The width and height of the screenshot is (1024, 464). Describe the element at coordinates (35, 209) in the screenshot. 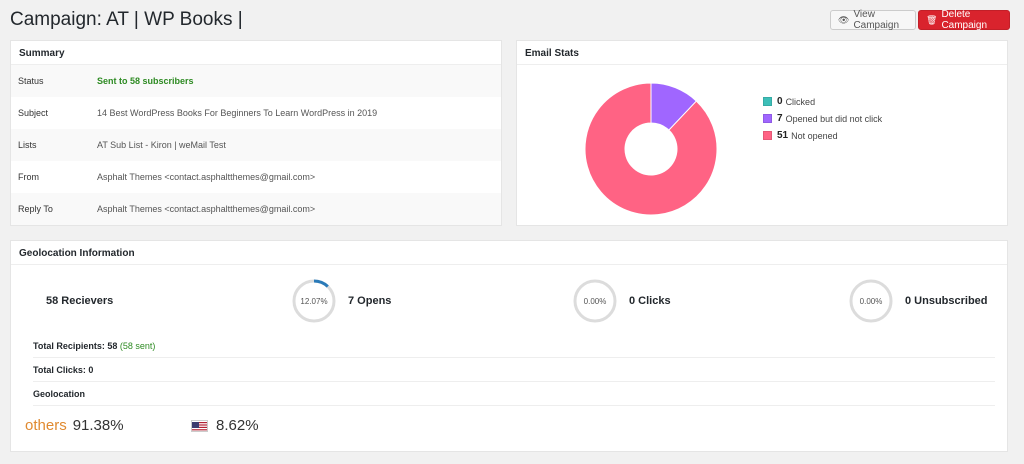

I see `summary-key: Reply To` at that location.